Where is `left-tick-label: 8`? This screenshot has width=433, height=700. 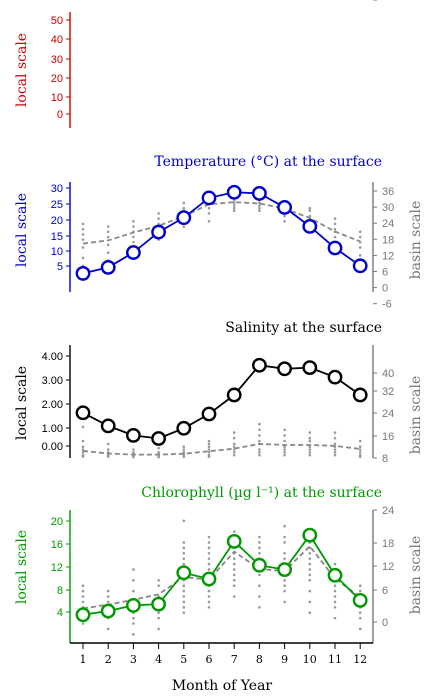 left-tick-label: 8 is located at coordinates (60, 591).